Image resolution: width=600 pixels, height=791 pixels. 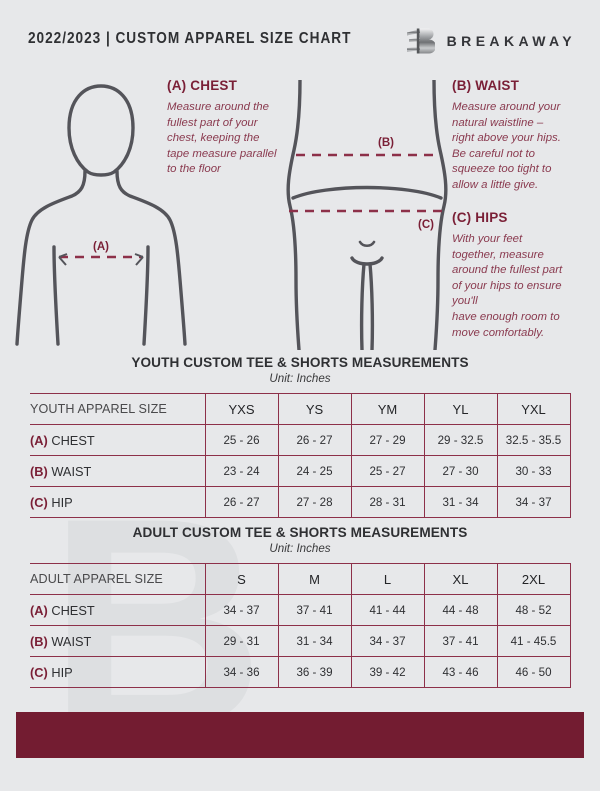 I want to click on footer-bar, so click(x=300, y=735).